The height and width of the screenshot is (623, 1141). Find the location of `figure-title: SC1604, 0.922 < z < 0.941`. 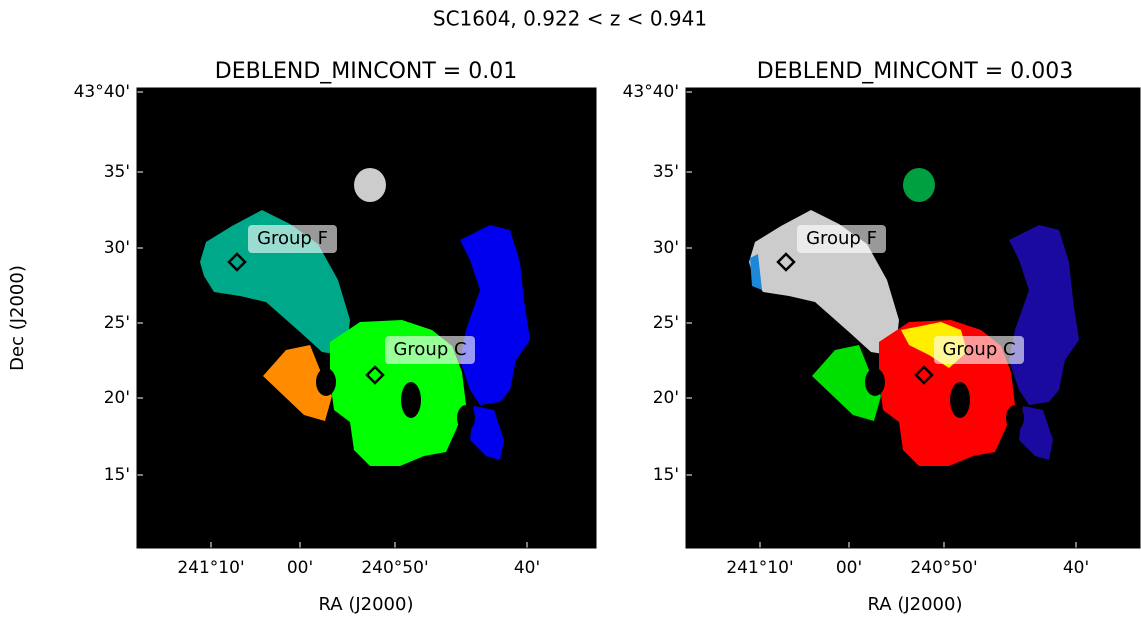

figure-title: SC1604, 0.922 < z < 0.941 is located at coordinates (570, 19).